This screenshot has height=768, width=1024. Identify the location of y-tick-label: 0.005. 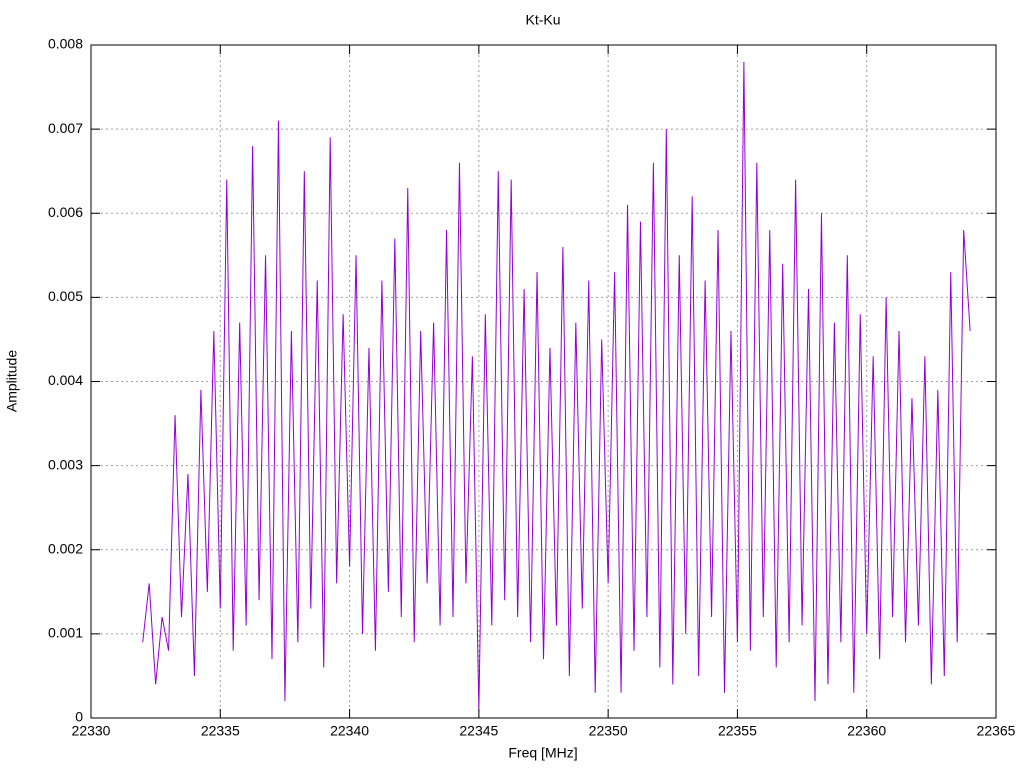
(65, 296).